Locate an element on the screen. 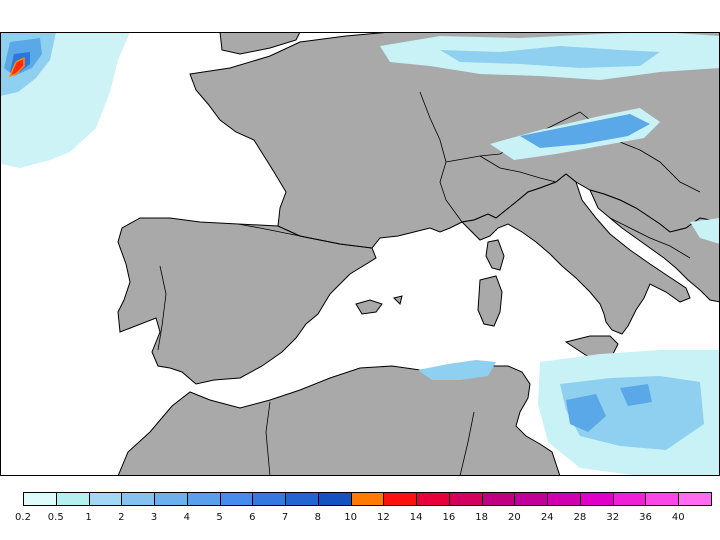 Image resolution: width=720 pixels, height=540 pixels. legend-label: 0.2 is located at coordinates (23, 517).